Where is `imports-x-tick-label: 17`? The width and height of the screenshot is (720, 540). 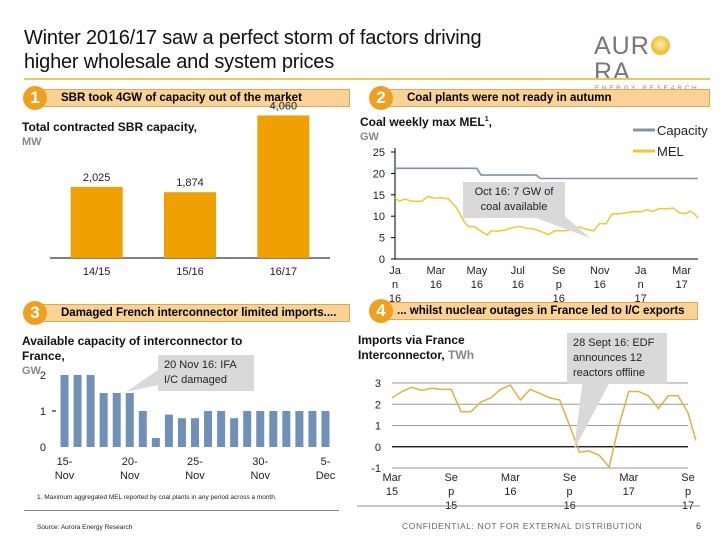
imports-x-tick-label: 17 is located at coordinates (629, 492).